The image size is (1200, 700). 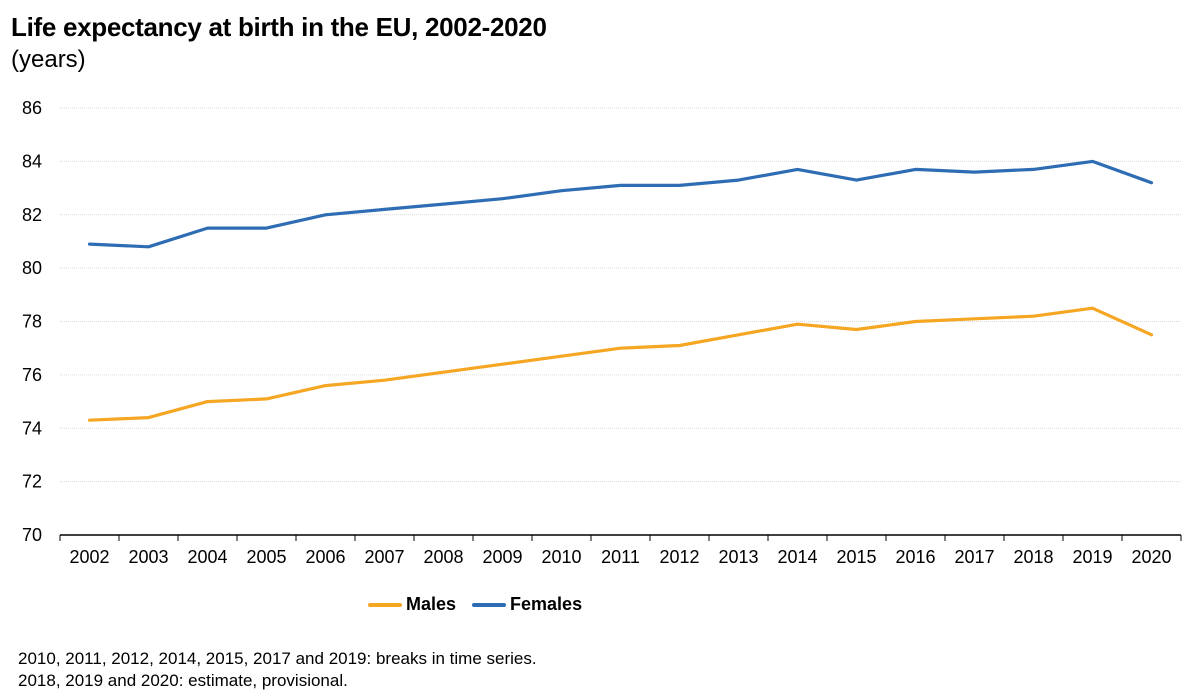 What do you see at coordinates (502, 557) in the screenshot?
I see `x-tick-label-2009: 2009` at bounding box center [502, 557].